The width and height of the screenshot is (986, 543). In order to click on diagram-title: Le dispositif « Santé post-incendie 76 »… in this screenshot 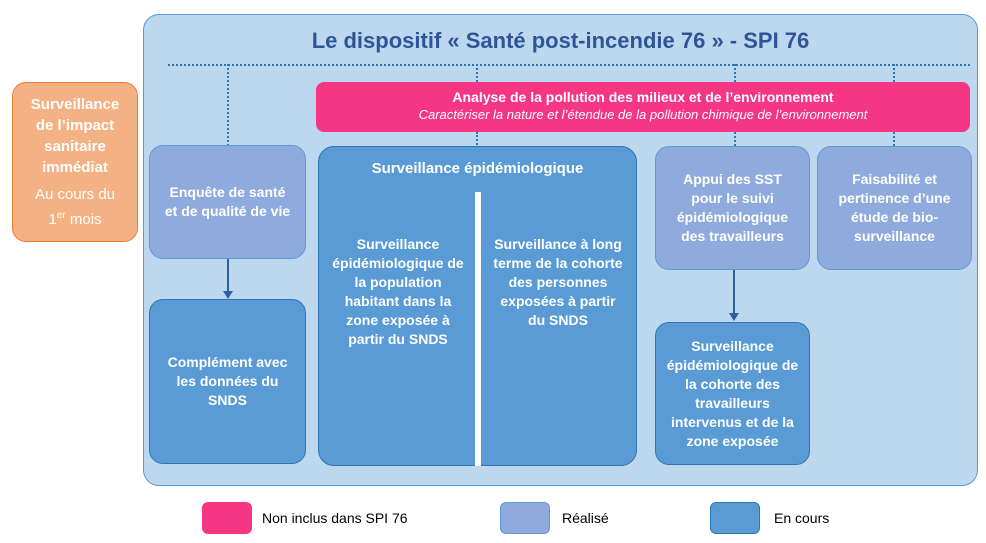, I will do `click(560, 40)`.